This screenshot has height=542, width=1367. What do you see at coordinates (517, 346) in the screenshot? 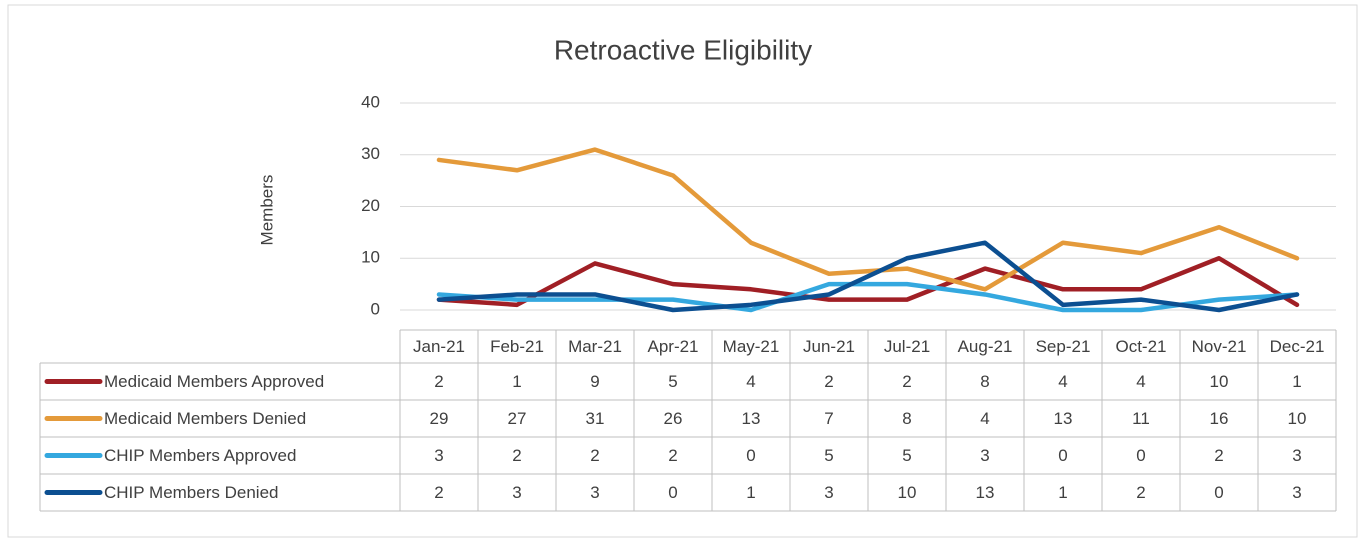
I see `x-tick-label: Feb-21` at bounding box center [517, 346].